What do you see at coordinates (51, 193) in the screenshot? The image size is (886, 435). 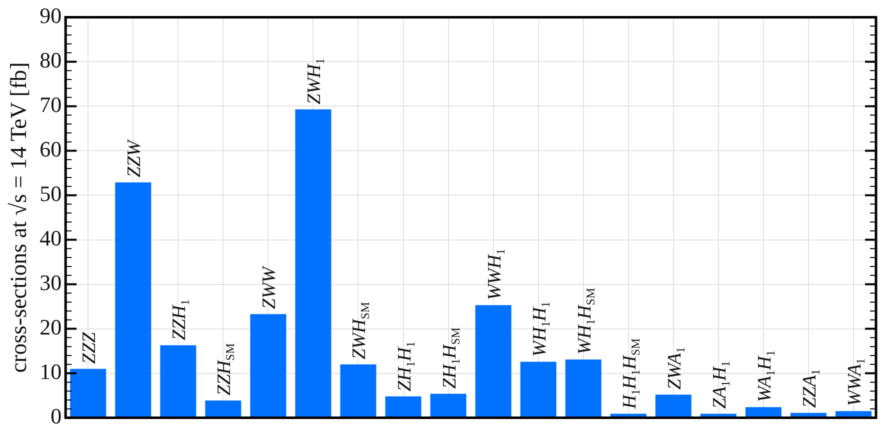 I see `y-tick-label: 50` at bounding box center [51, 193].